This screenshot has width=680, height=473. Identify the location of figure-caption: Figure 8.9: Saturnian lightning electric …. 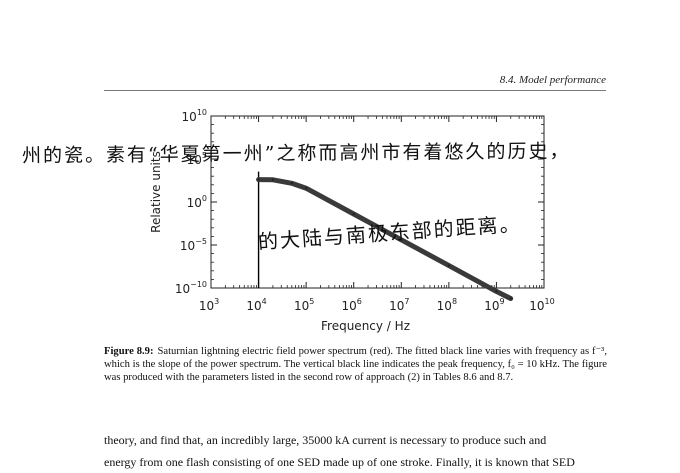
(355, 364).